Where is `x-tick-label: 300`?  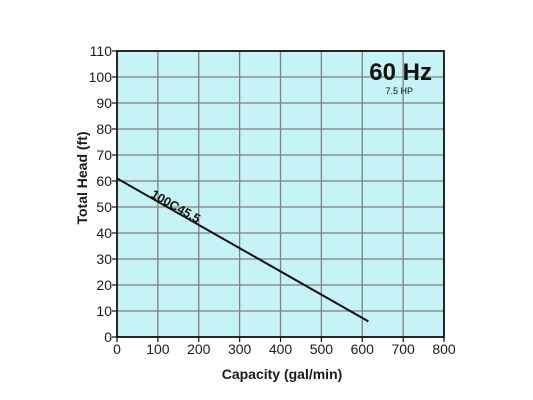
x-tick-label: 300 is located at coordinates (240, 349).